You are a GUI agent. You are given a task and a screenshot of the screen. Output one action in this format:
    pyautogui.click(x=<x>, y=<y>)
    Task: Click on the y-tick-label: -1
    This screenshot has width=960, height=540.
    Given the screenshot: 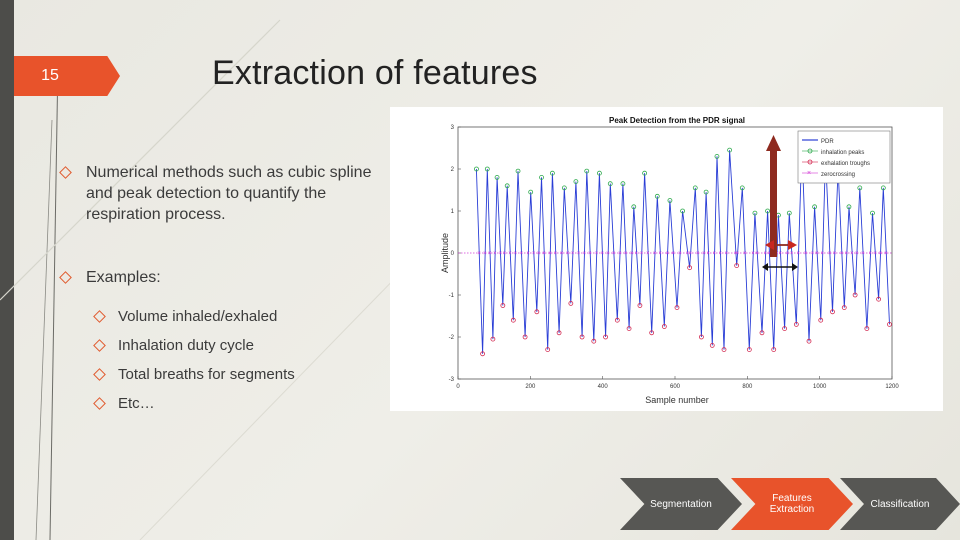 What is the action you would take?
    pyautogui.click(x=452, y=296)
    